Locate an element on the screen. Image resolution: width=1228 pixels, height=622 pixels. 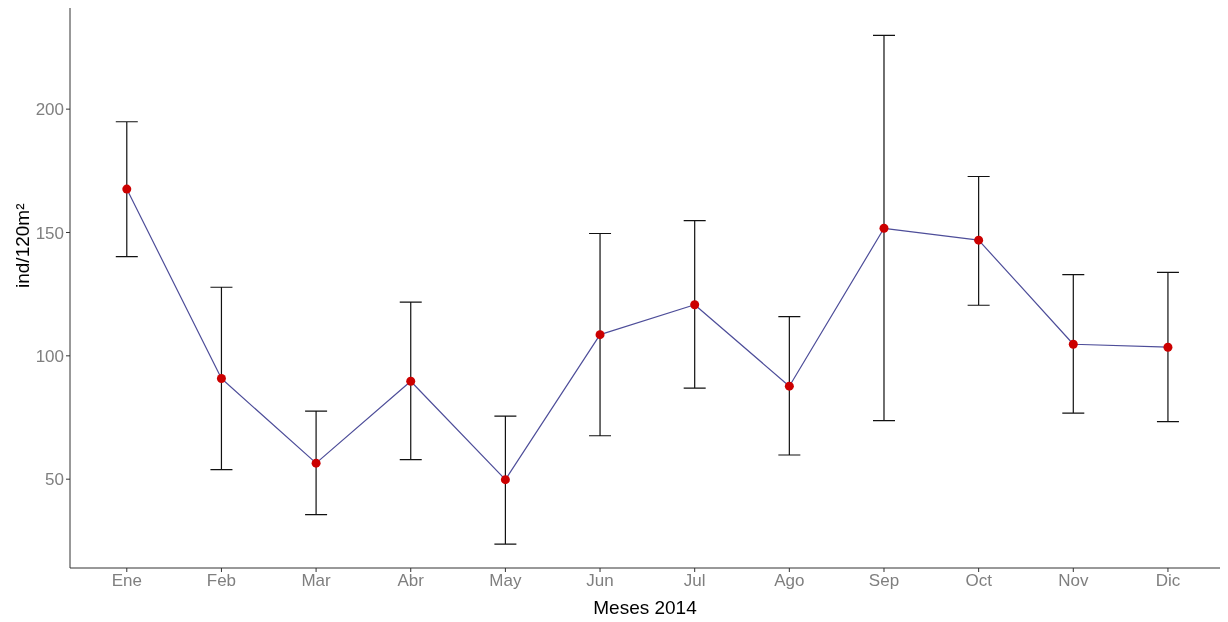
x-tick-label: Abr is located at coordinates (411, 581).